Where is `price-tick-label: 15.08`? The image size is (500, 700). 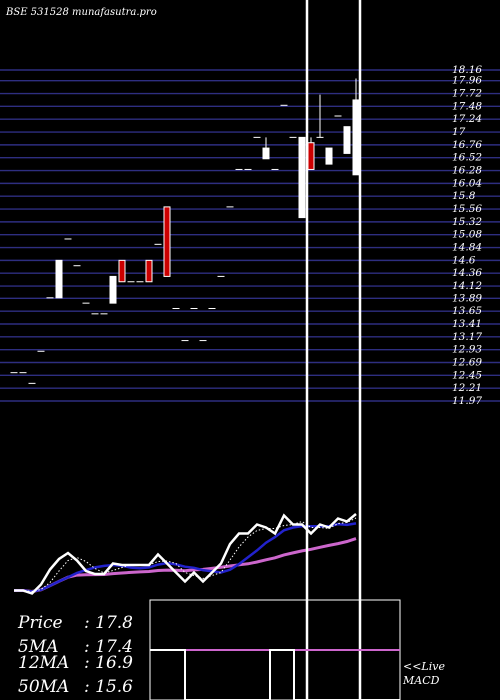 price-tick-label: 15.08 is located at coordinates (467, 235).